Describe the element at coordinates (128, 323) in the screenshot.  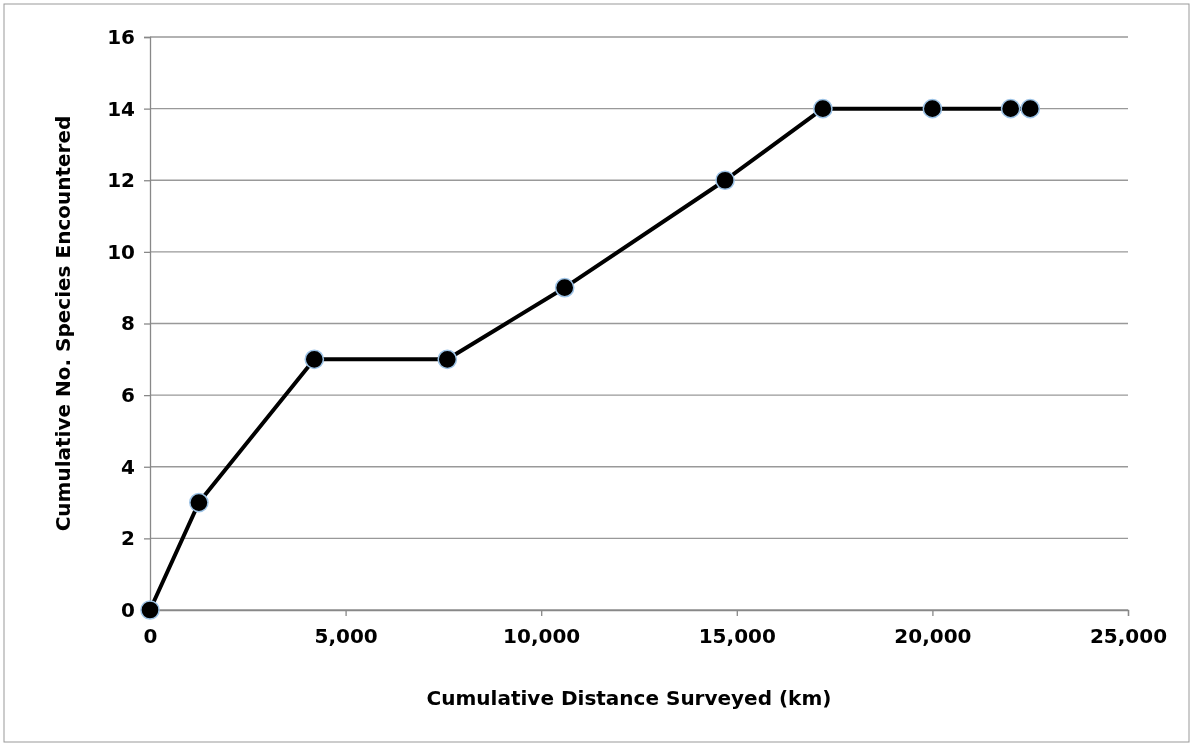
I see `y-tick-label: 8` at that location.